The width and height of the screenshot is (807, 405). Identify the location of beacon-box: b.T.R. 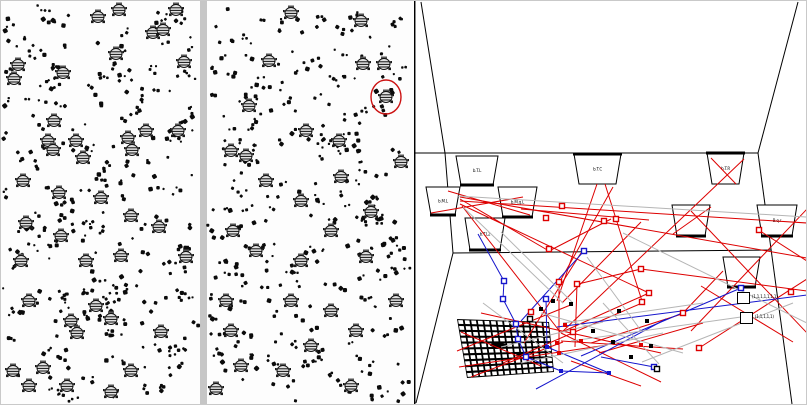
(725, 168).